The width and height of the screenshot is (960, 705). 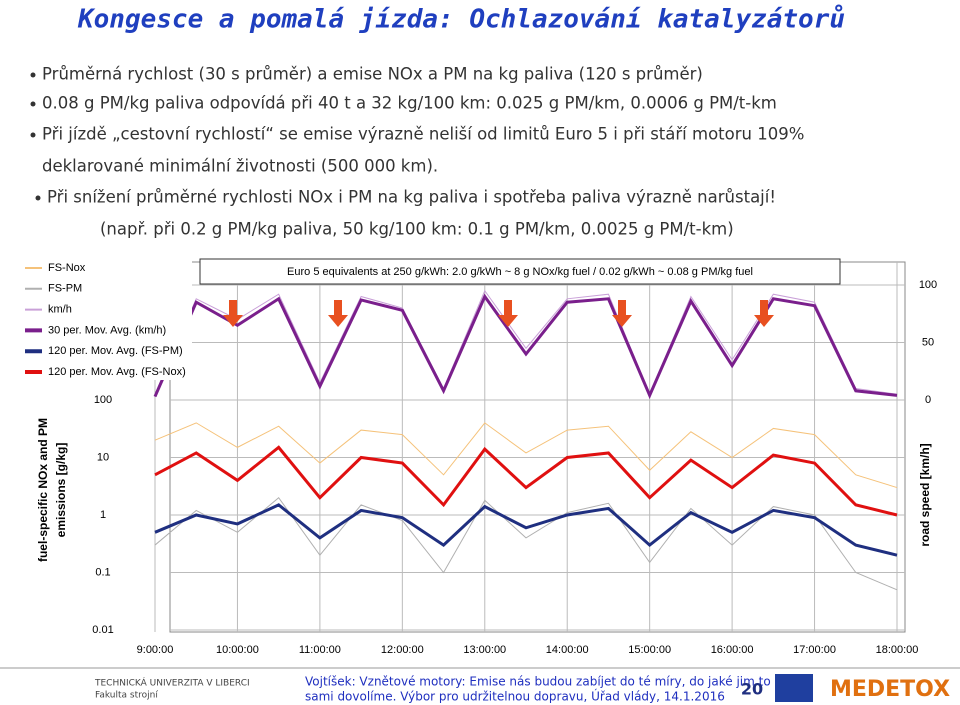 What do you see at coordinates (60, 310) in the screenshot?
I see `legend-label: km/h` at bounding box center [60, 310].